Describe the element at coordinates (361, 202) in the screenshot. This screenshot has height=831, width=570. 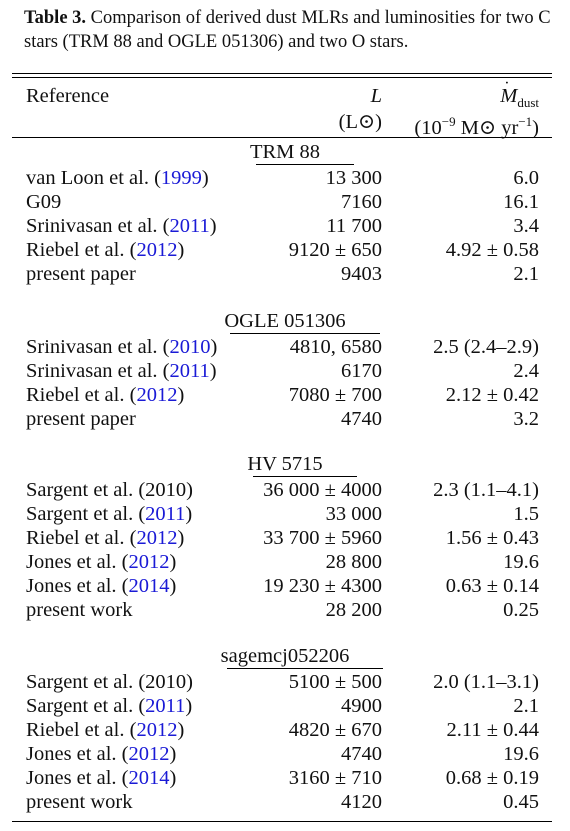
I see `luminosity-cell: 7160` at that location.